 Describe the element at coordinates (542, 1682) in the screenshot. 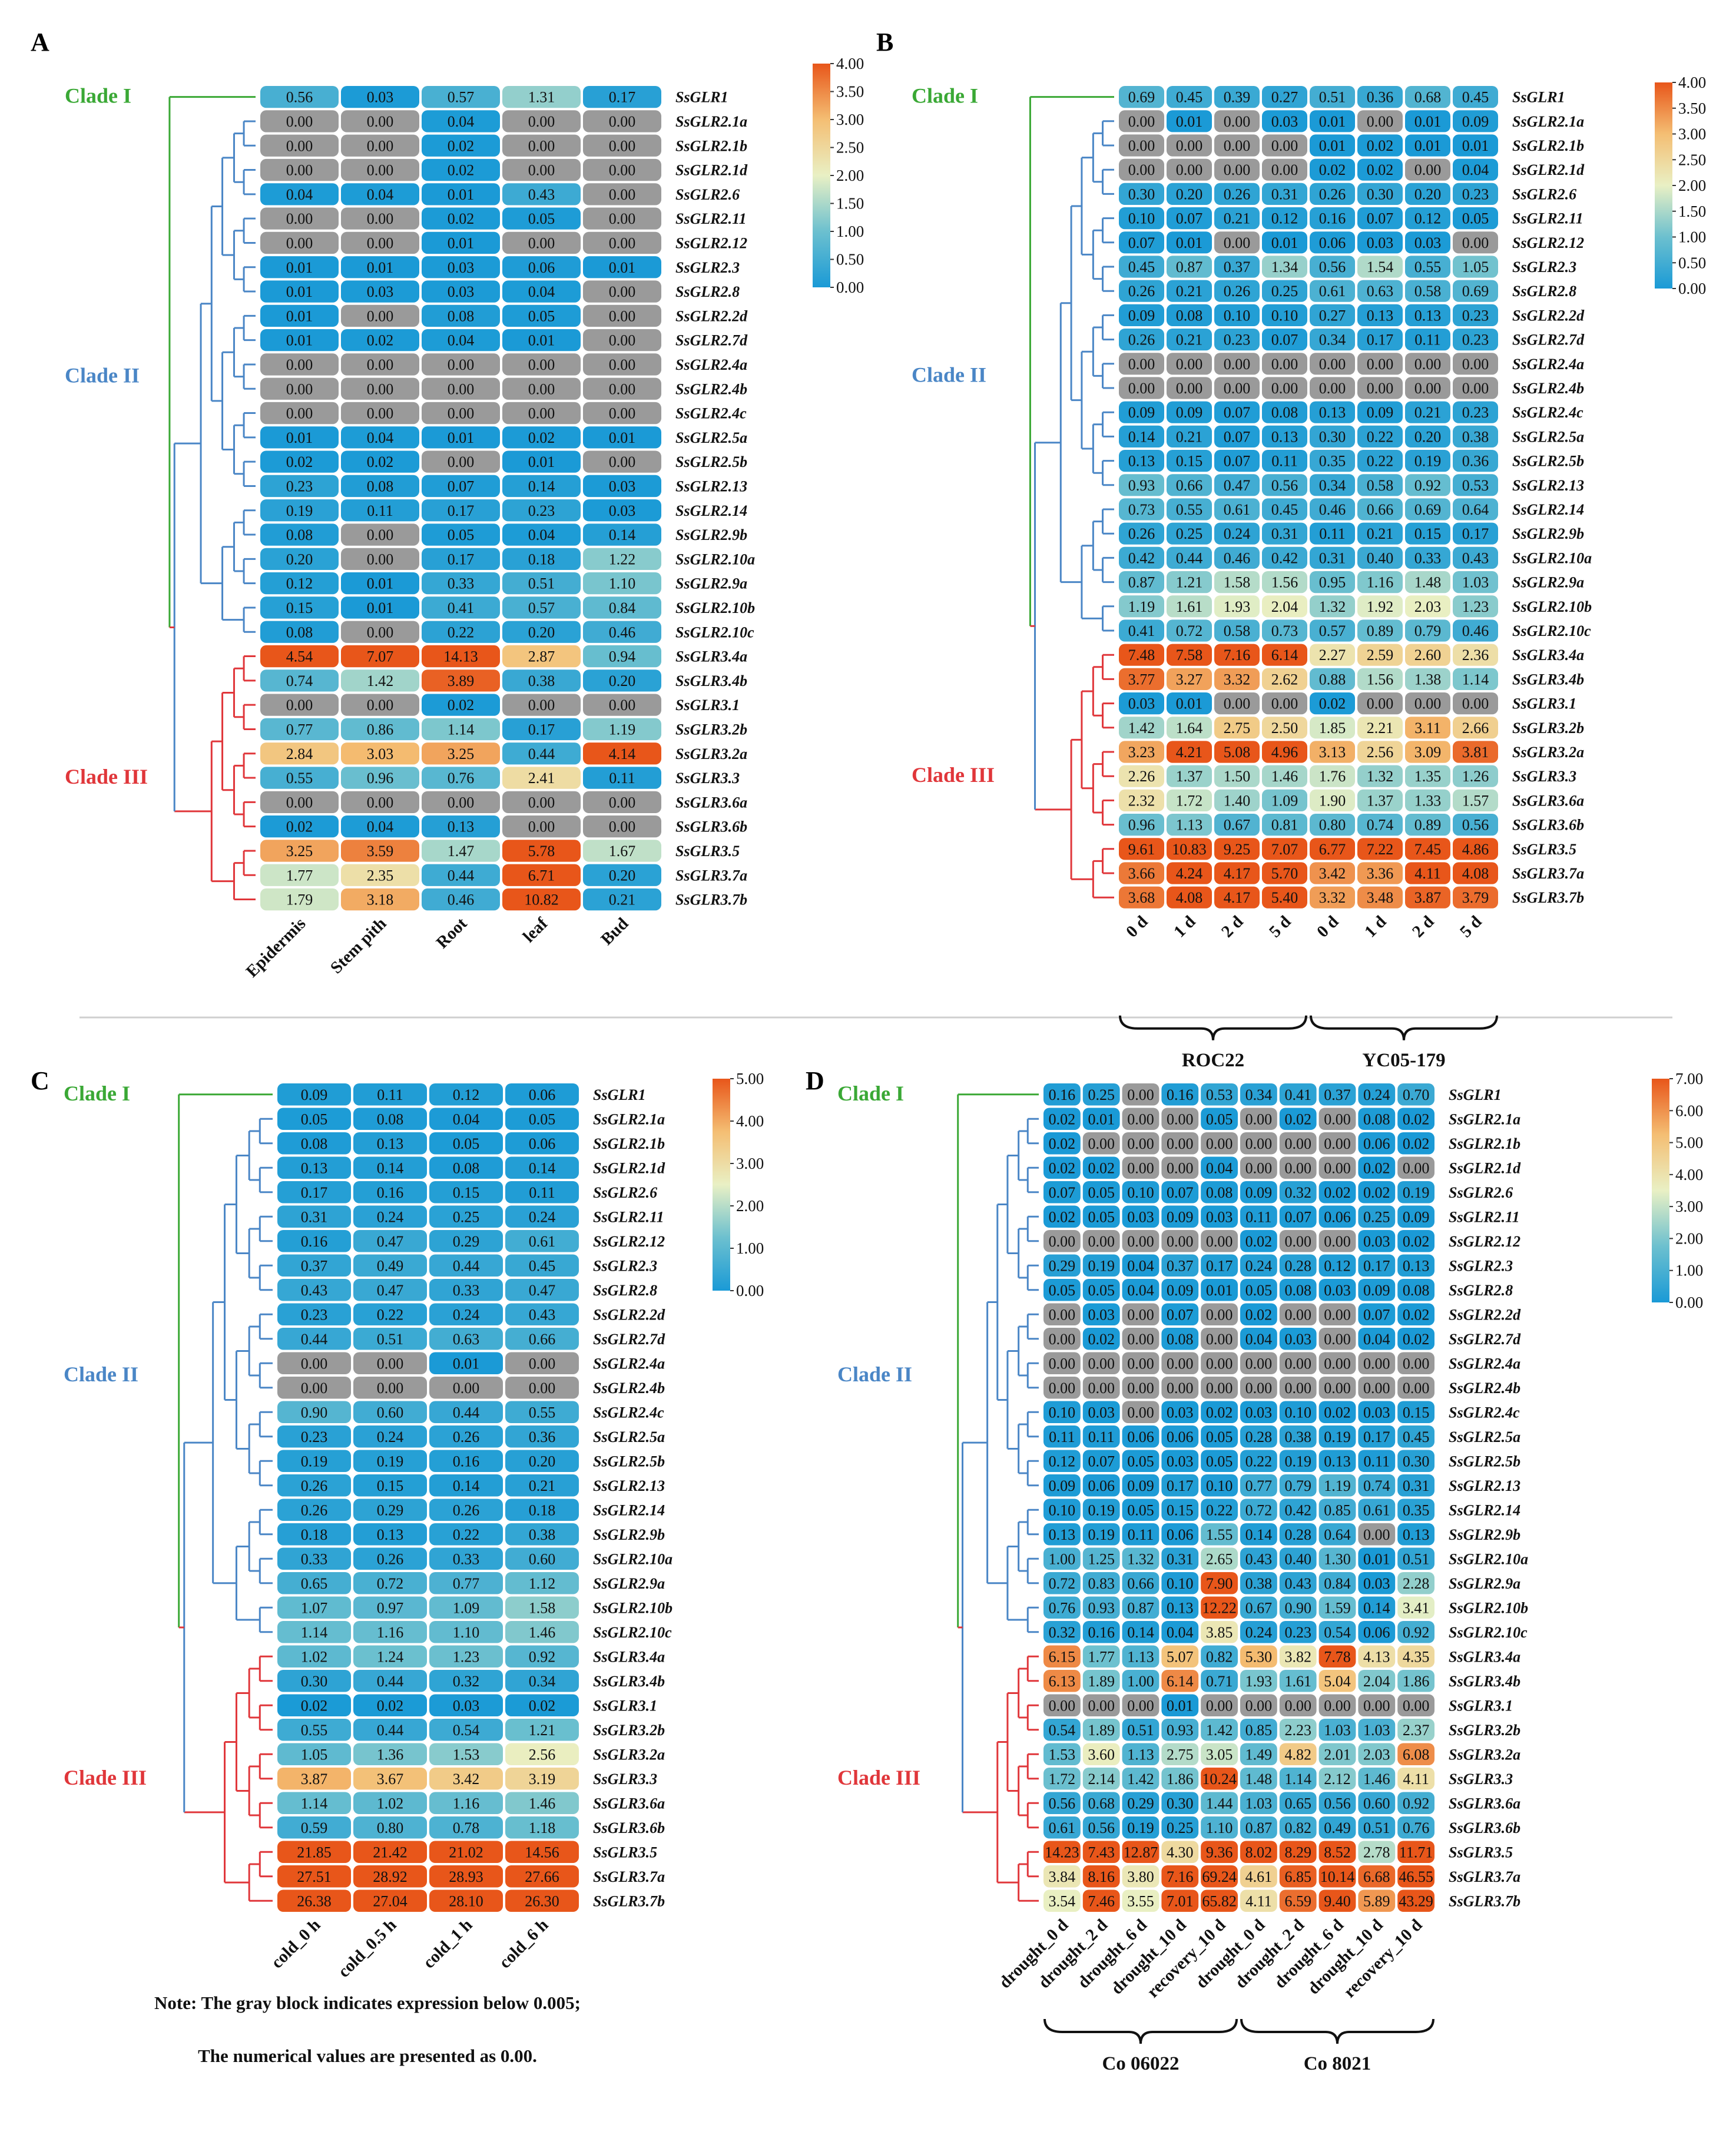

I see `cell-value: 0.34` at that location.